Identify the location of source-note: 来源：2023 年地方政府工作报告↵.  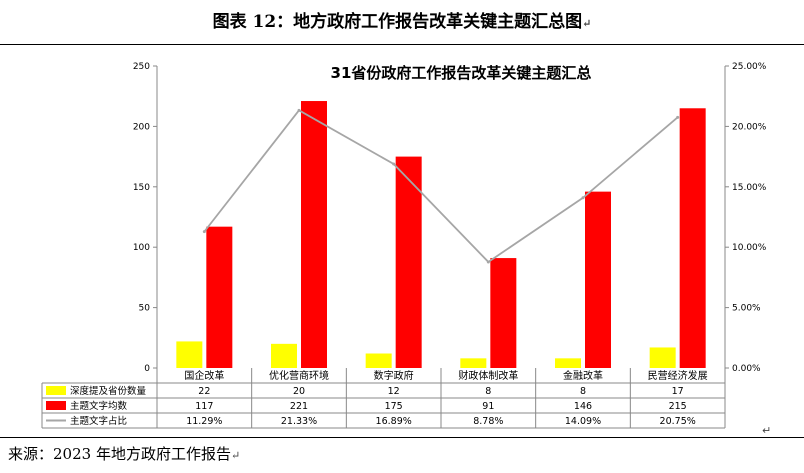
(124, 454).